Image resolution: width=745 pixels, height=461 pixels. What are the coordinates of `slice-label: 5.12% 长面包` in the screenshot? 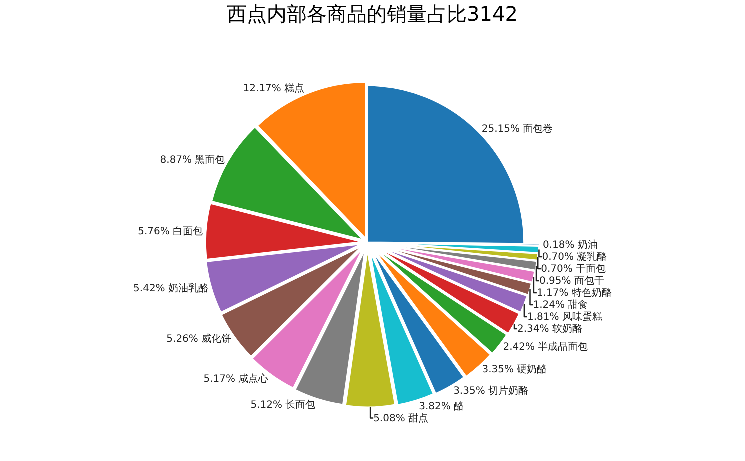 It's located at (283, 404).